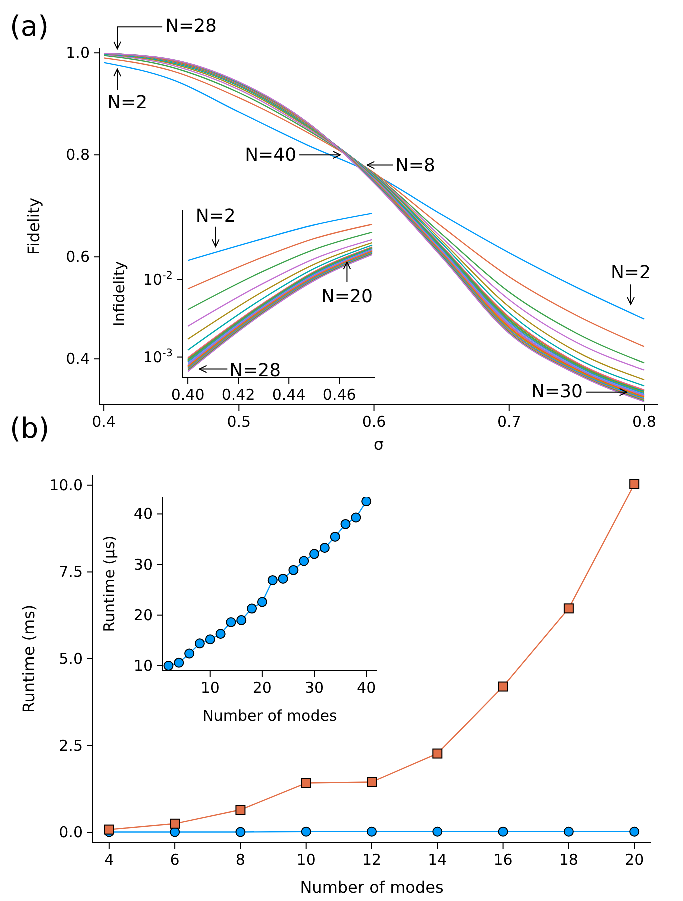 This screenshot has width=683, height=901. What do you see at coordinates (175, 860) in the screenshot?
I see `x-tick-label: 6` at bounding box center [175, 860].